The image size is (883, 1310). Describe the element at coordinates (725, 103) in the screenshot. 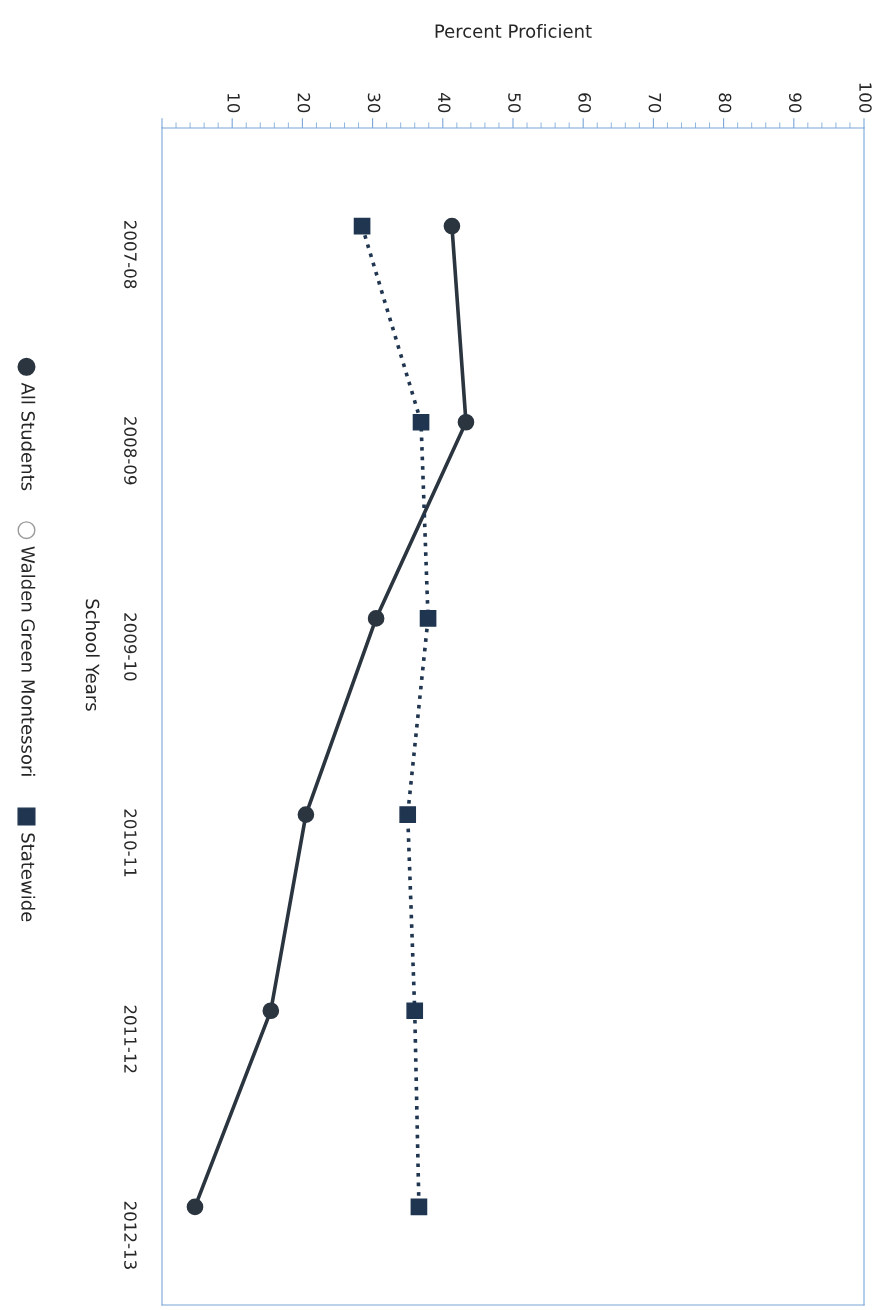

I see `x-tick-label: 80` at that location.